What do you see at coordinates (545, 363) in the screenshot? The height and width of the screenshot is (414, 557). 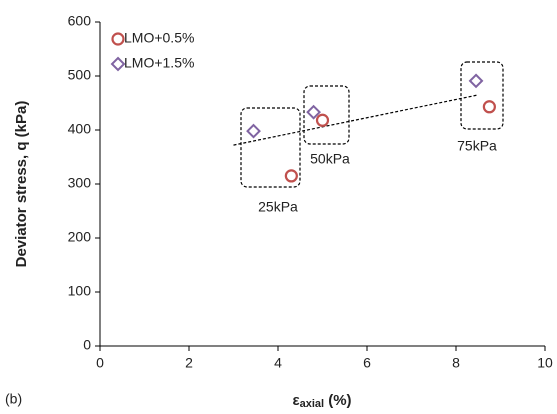 I see `x-tick-label: 10` at bounding box center [545, 363].